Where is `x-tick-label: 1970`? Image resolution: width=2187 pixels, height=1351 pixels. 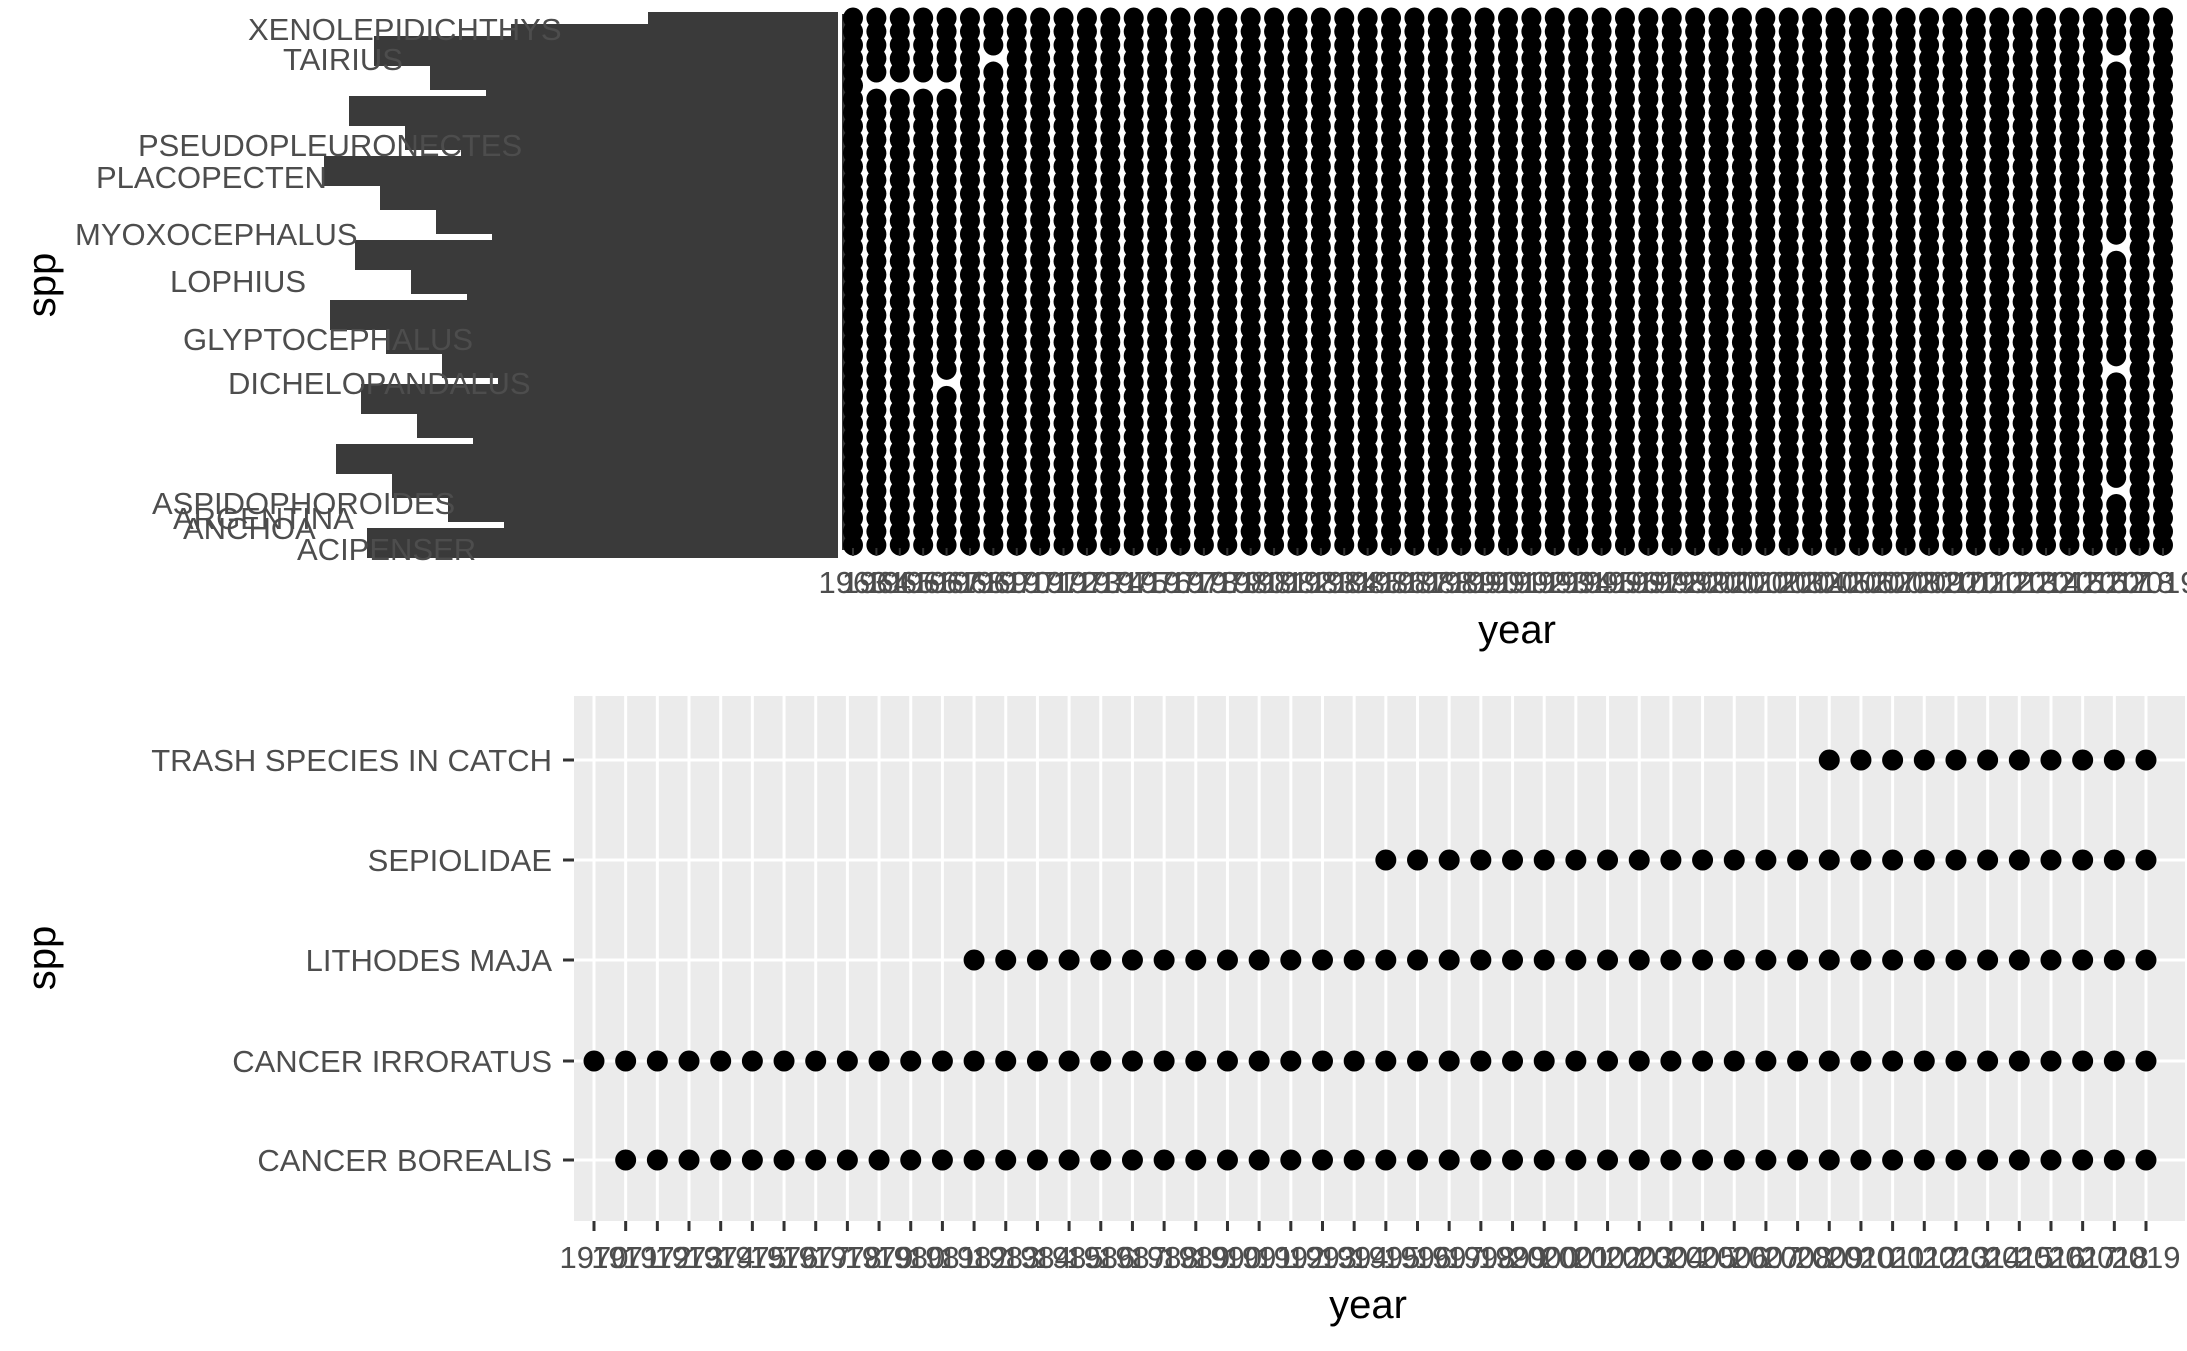 x-tick-label: 1970 is located at coordinates (594, 1257).